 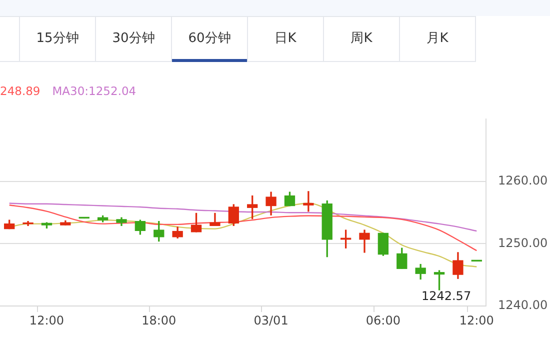 What do you see at coordinates (243, 228) in the screenshot?
I see `line-series` at bounding box center [243, 228].